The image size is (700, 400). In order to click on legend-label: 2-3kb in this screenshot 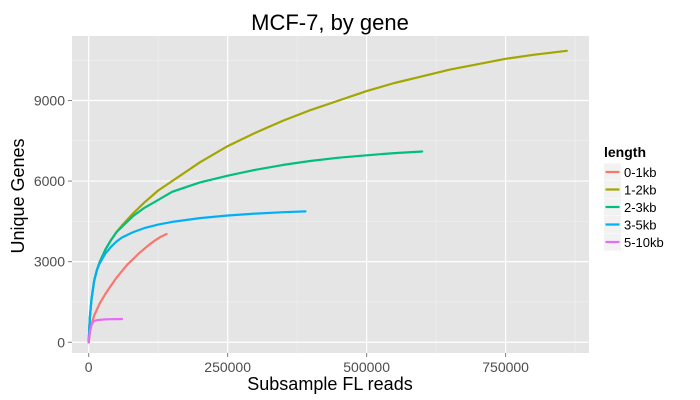, I will do `click(640, 207)`.